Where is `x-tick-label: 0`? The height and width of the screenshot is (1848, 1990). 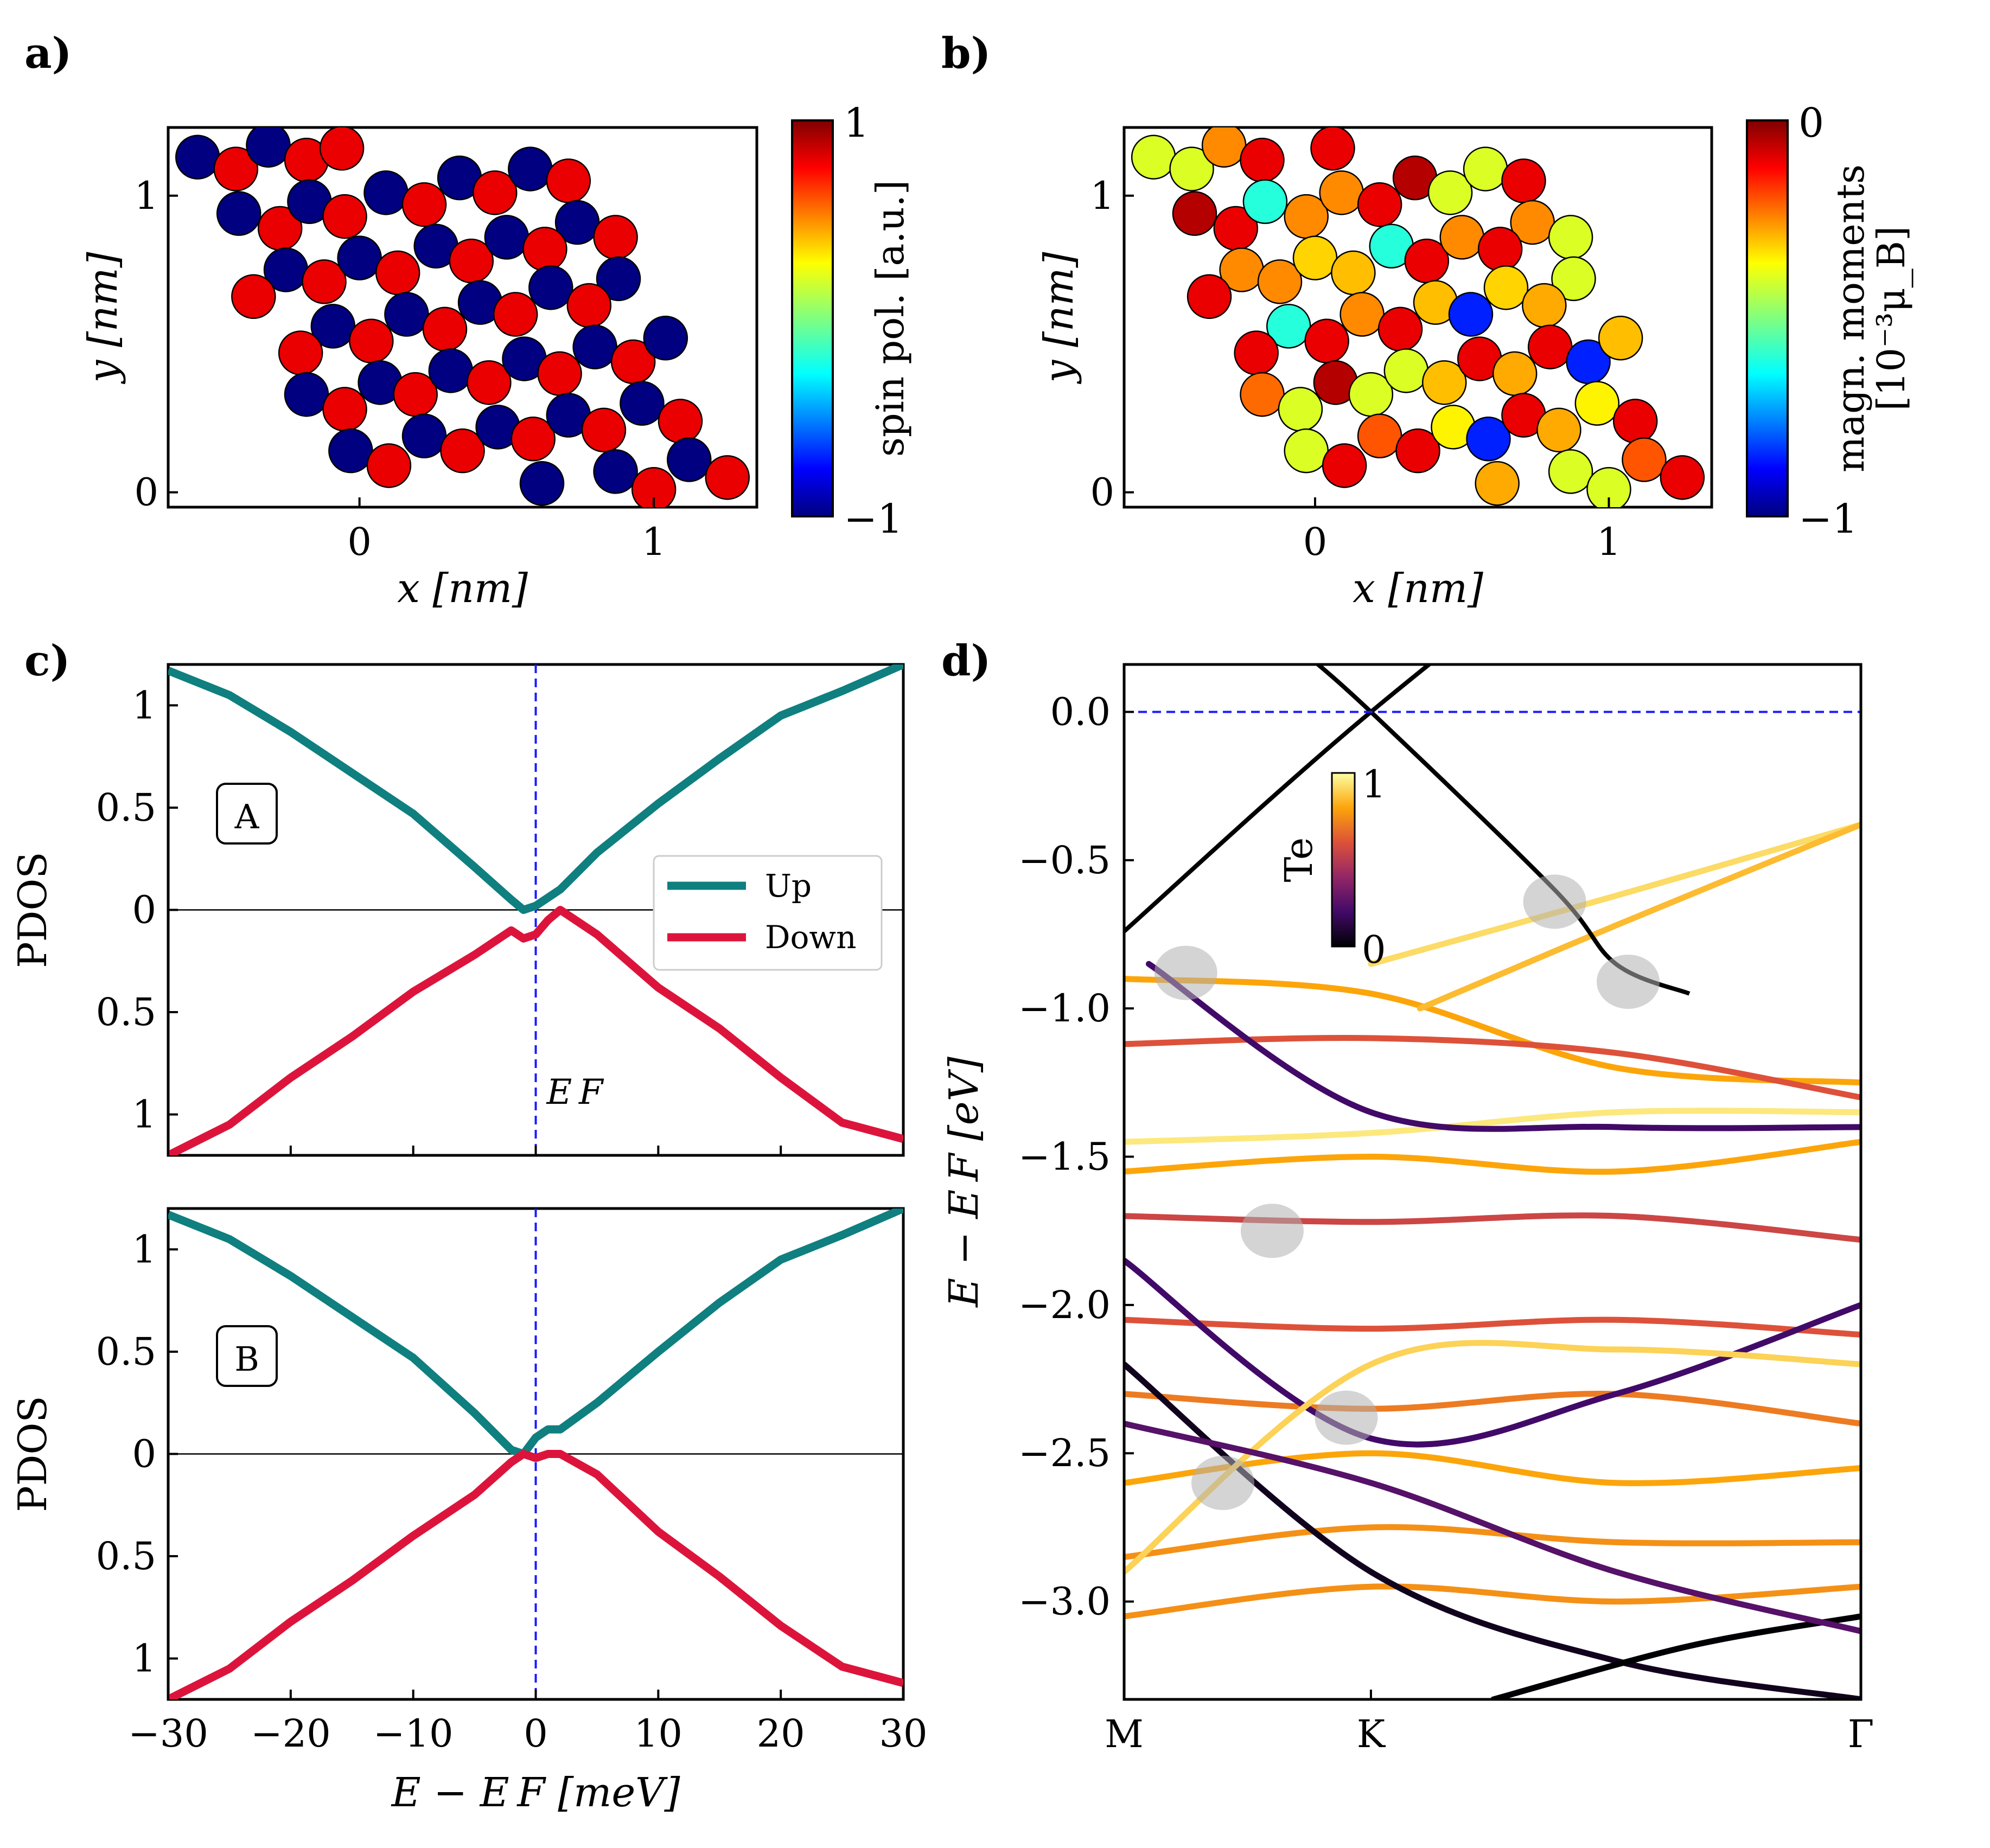 x-tick-label: 0 is located at coordinates (360, 542).